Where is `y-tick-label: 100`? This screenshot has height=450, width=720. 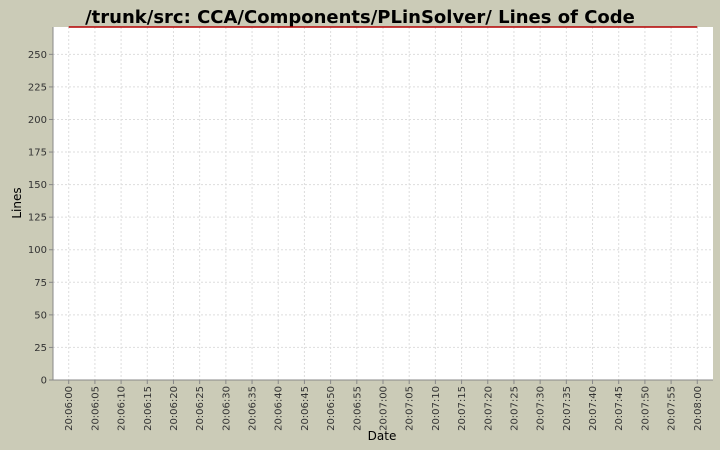 y-tick-label: 100 is located at coordinates (37, 250).